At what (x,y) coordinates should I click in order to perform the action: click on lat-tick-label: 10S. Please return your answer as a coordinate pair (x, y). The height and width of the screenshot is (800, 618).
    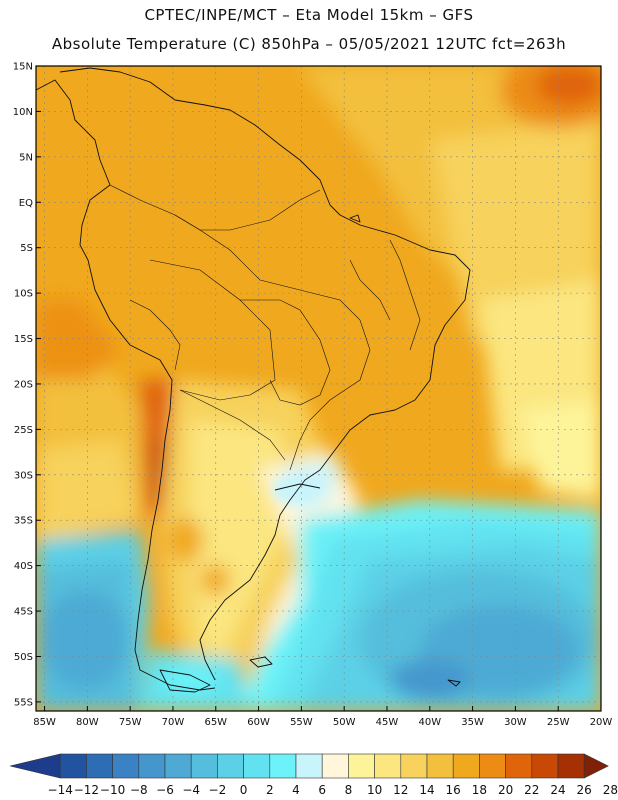
    Looking at the image, I should click on (23, 294).